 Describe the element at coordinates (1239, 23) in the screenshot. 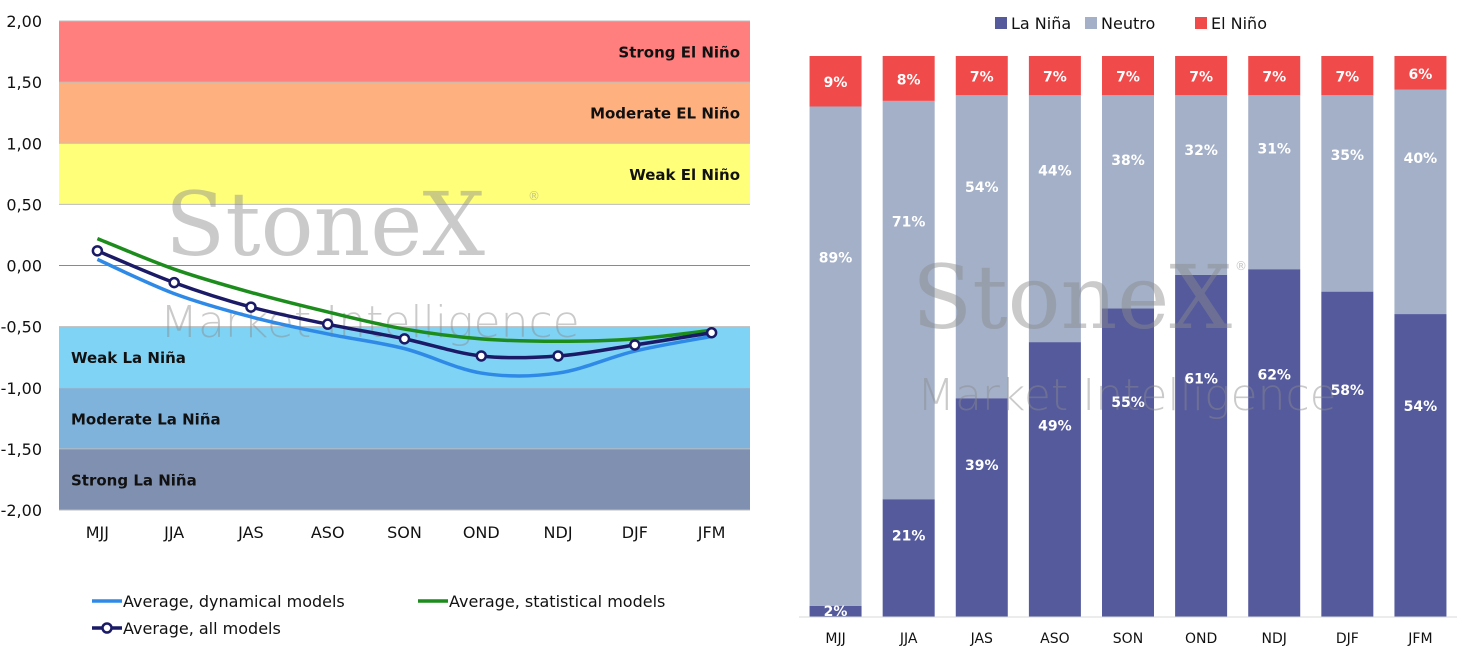

I see `legend-label-2: El Niño` at that location.